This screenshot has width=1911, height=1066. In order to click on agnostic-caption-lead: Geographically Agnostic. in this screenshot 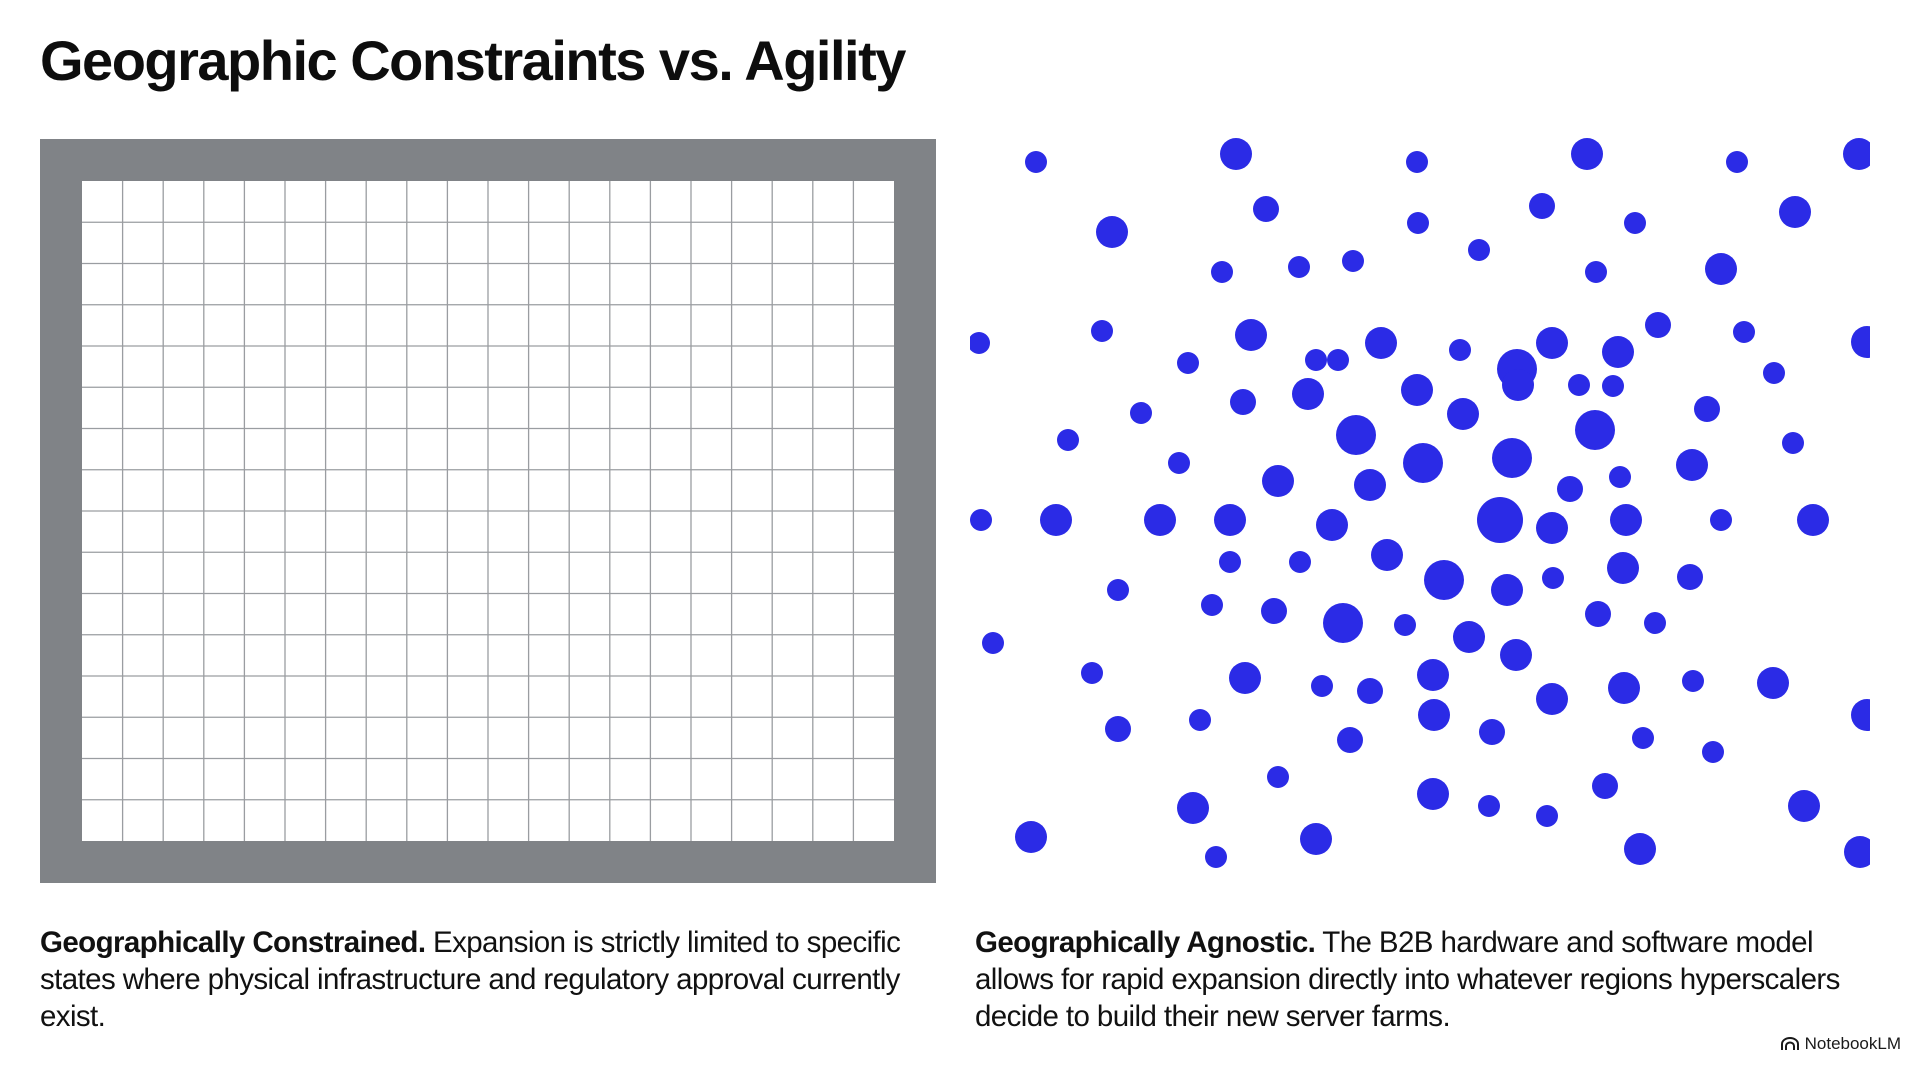, I will do `click(1145, 942)`.